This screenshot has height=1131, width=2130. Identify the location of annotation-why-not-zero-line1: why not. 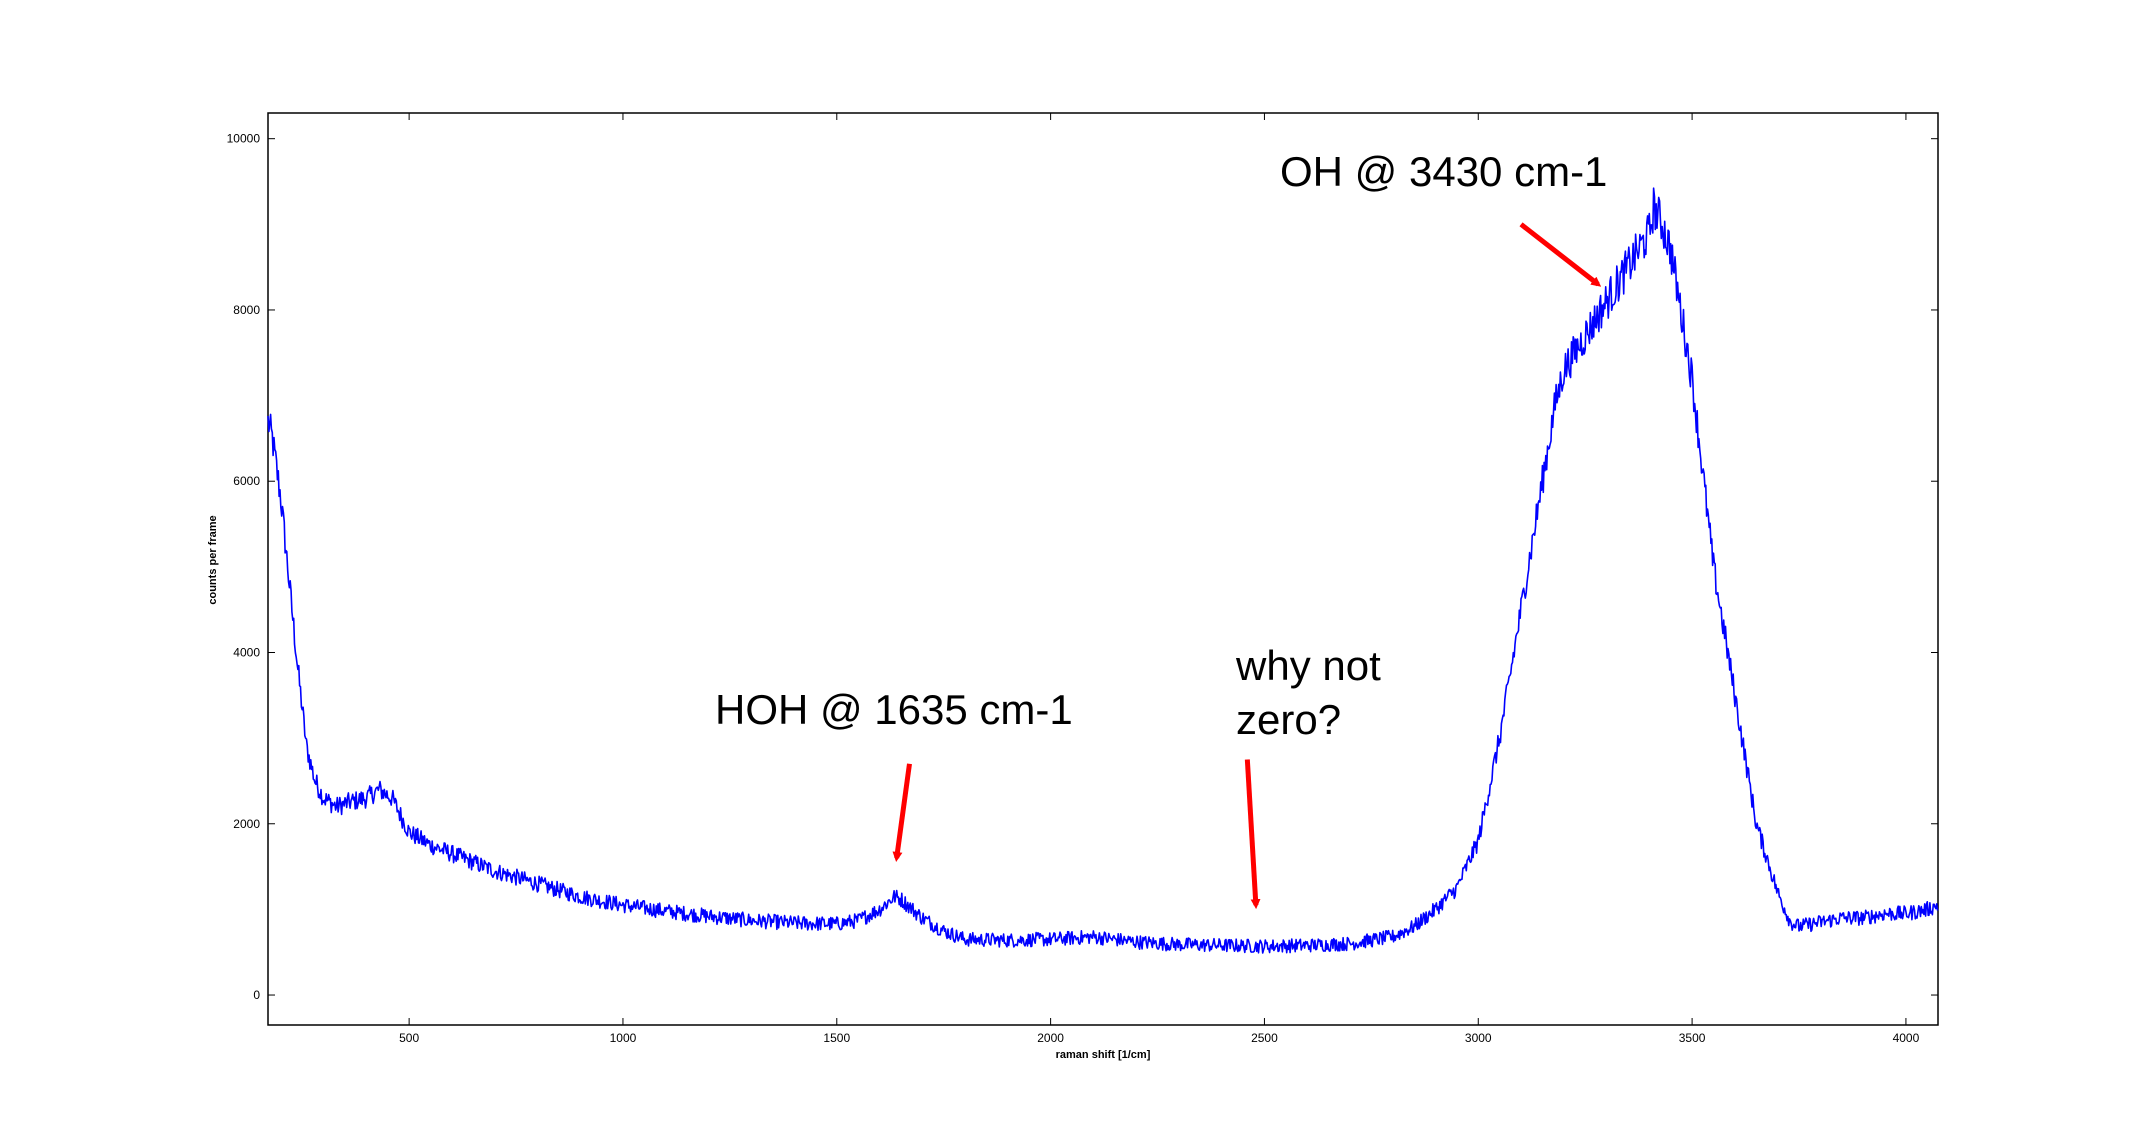
(1308, 665).